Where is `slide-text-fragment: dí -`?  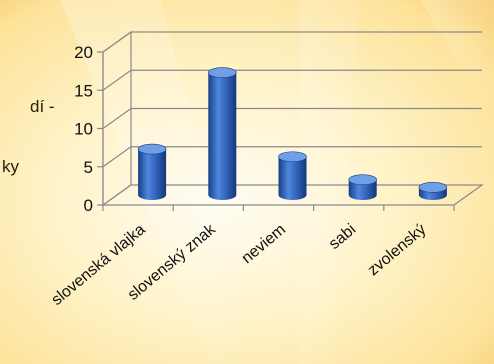 slide-text-fragment: dí - is located at coordinates (42, 106).